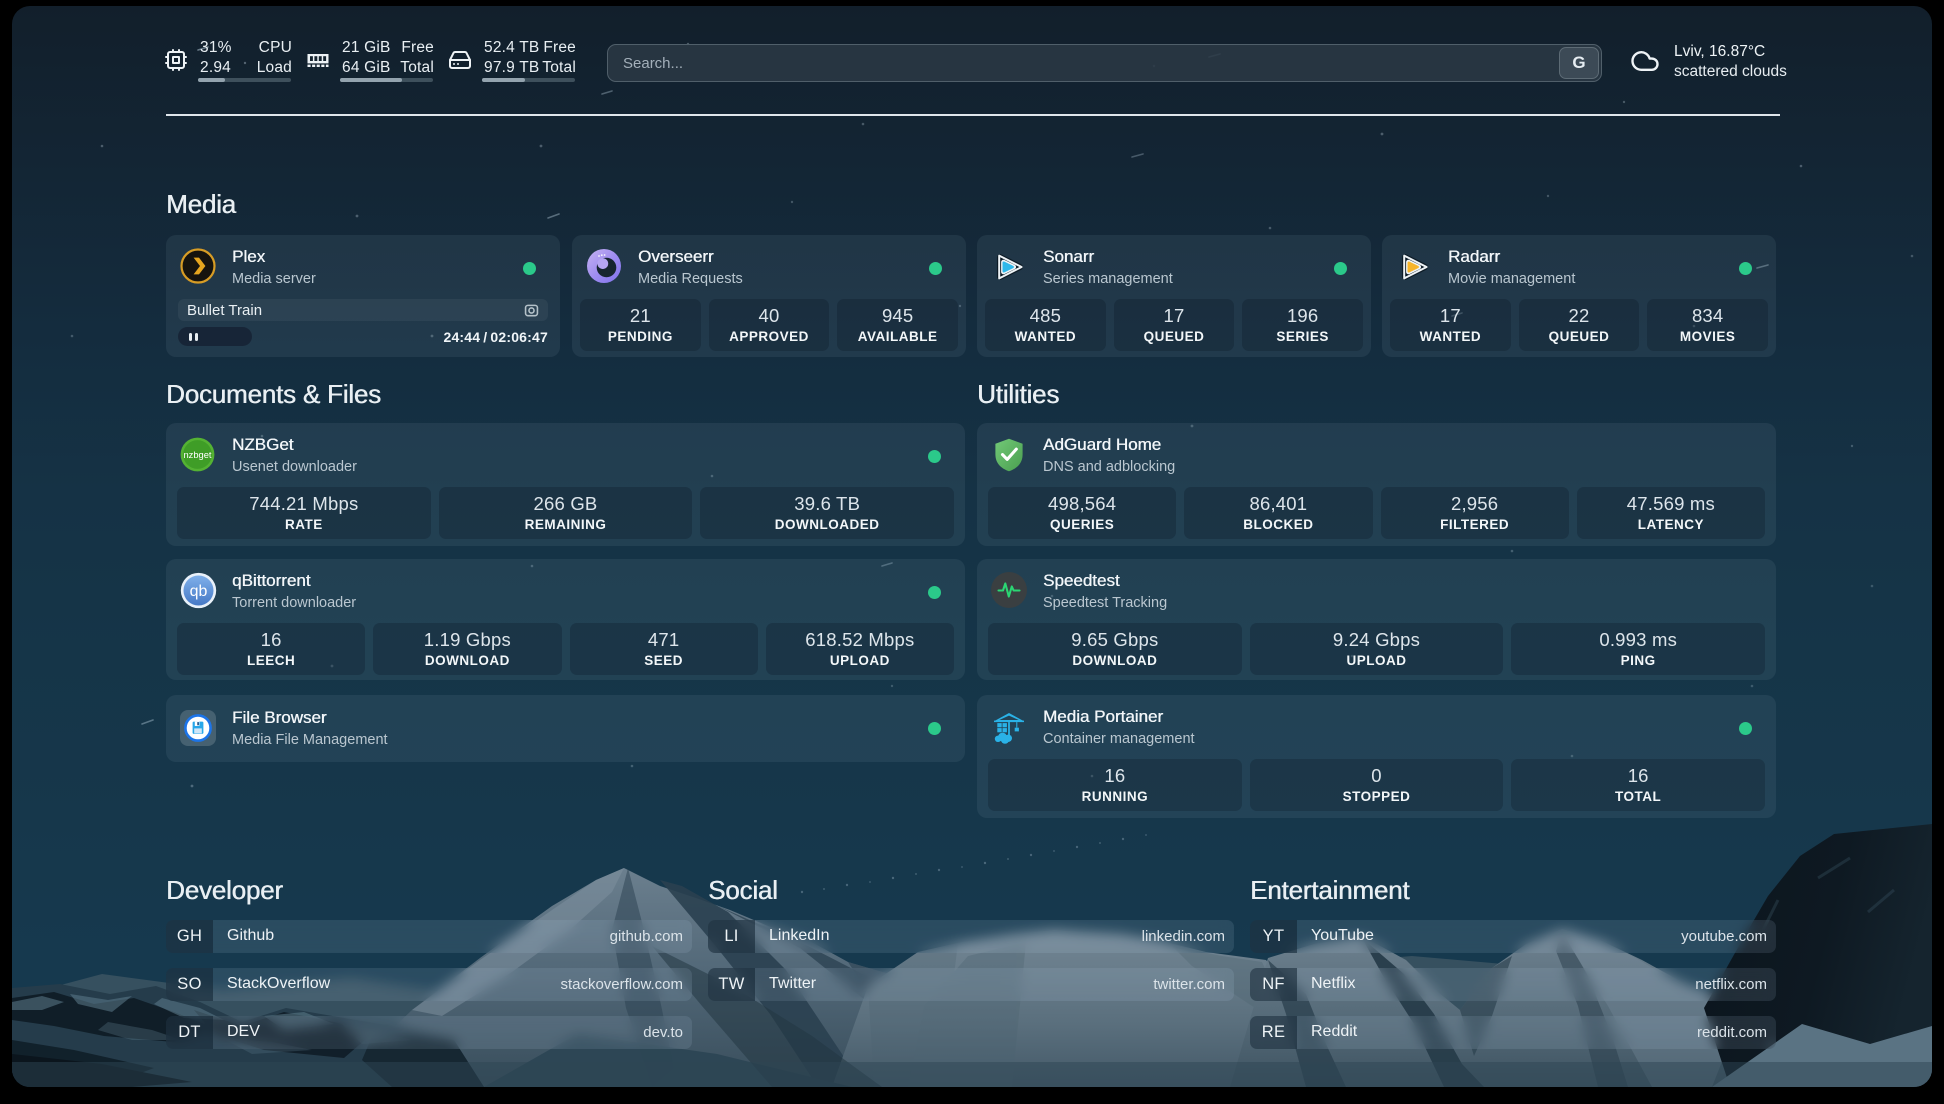 This screenshot has width=1944, height=1104. I want to click on svg-text: nzbget, so click(197, 455).